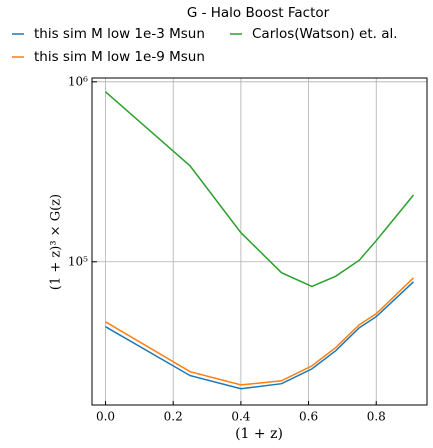  What do you see at coordinates (376, 417) in the screenshot?
I see `x-tick-label: 0.8` at bounding box center [376, 417].